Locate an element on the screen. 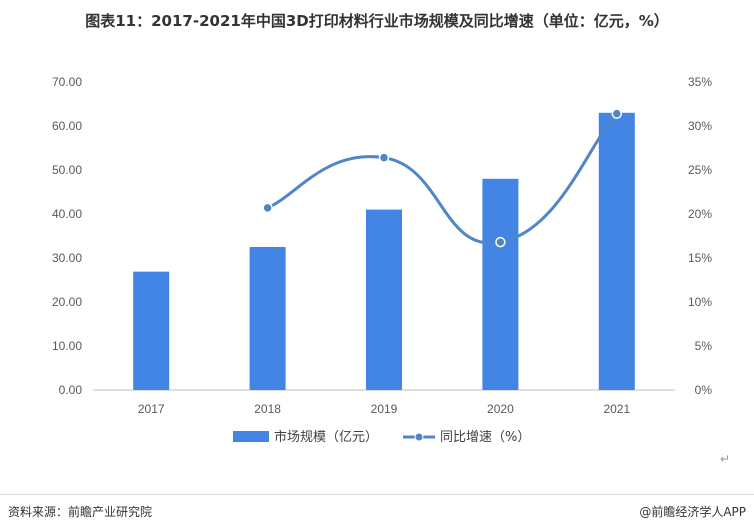 The image size is (754, 526). source-note: 资料来源：前瞻产业研究院 is located at coordinates (80, 512).